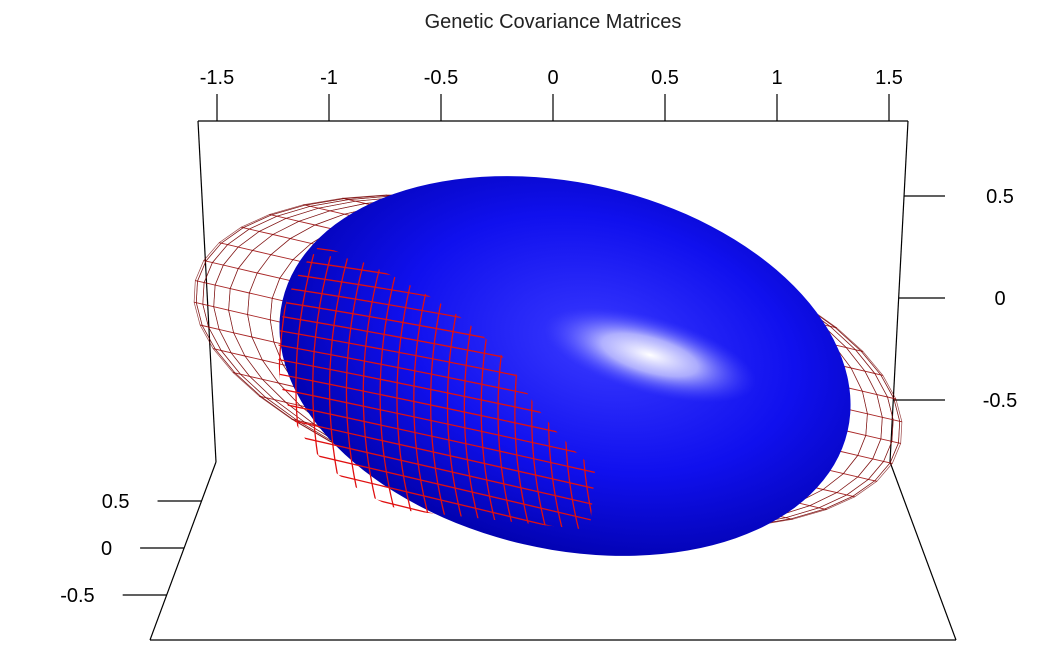 The width and height of the screenshot is (1053, 647). What do you see at coordinates (889, 78) in the screenshot?
I see `x-tick-label: 1.5` at bounding box center [889, 78].